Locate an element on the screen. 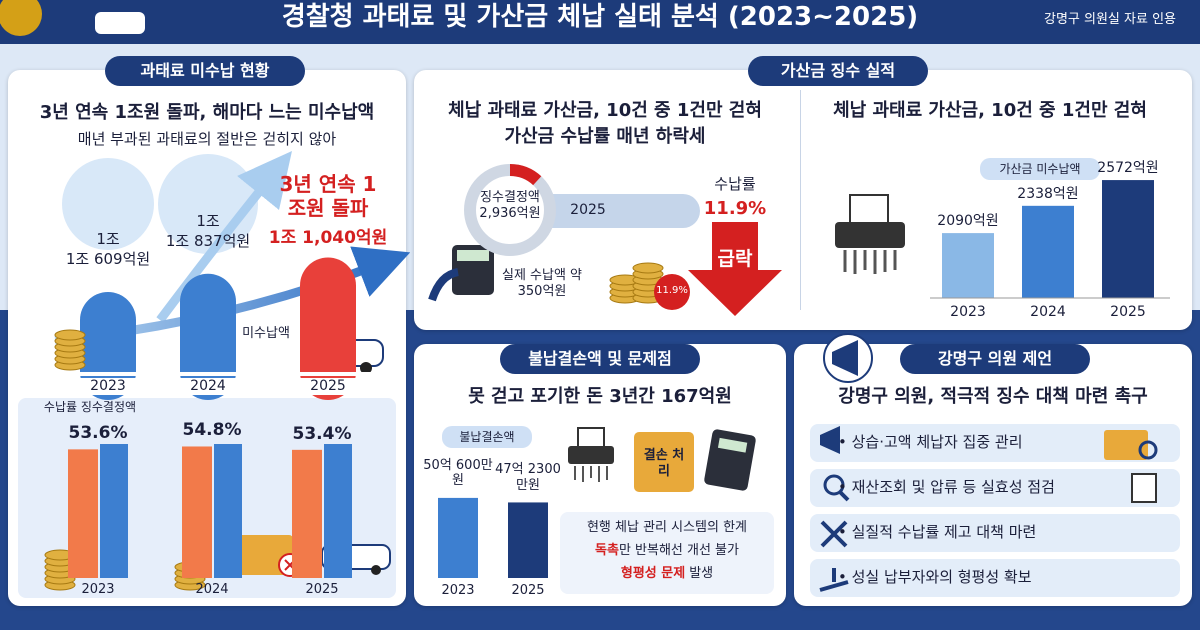  value-label: 47억 2300만원 is located at coordinates (528, 478).